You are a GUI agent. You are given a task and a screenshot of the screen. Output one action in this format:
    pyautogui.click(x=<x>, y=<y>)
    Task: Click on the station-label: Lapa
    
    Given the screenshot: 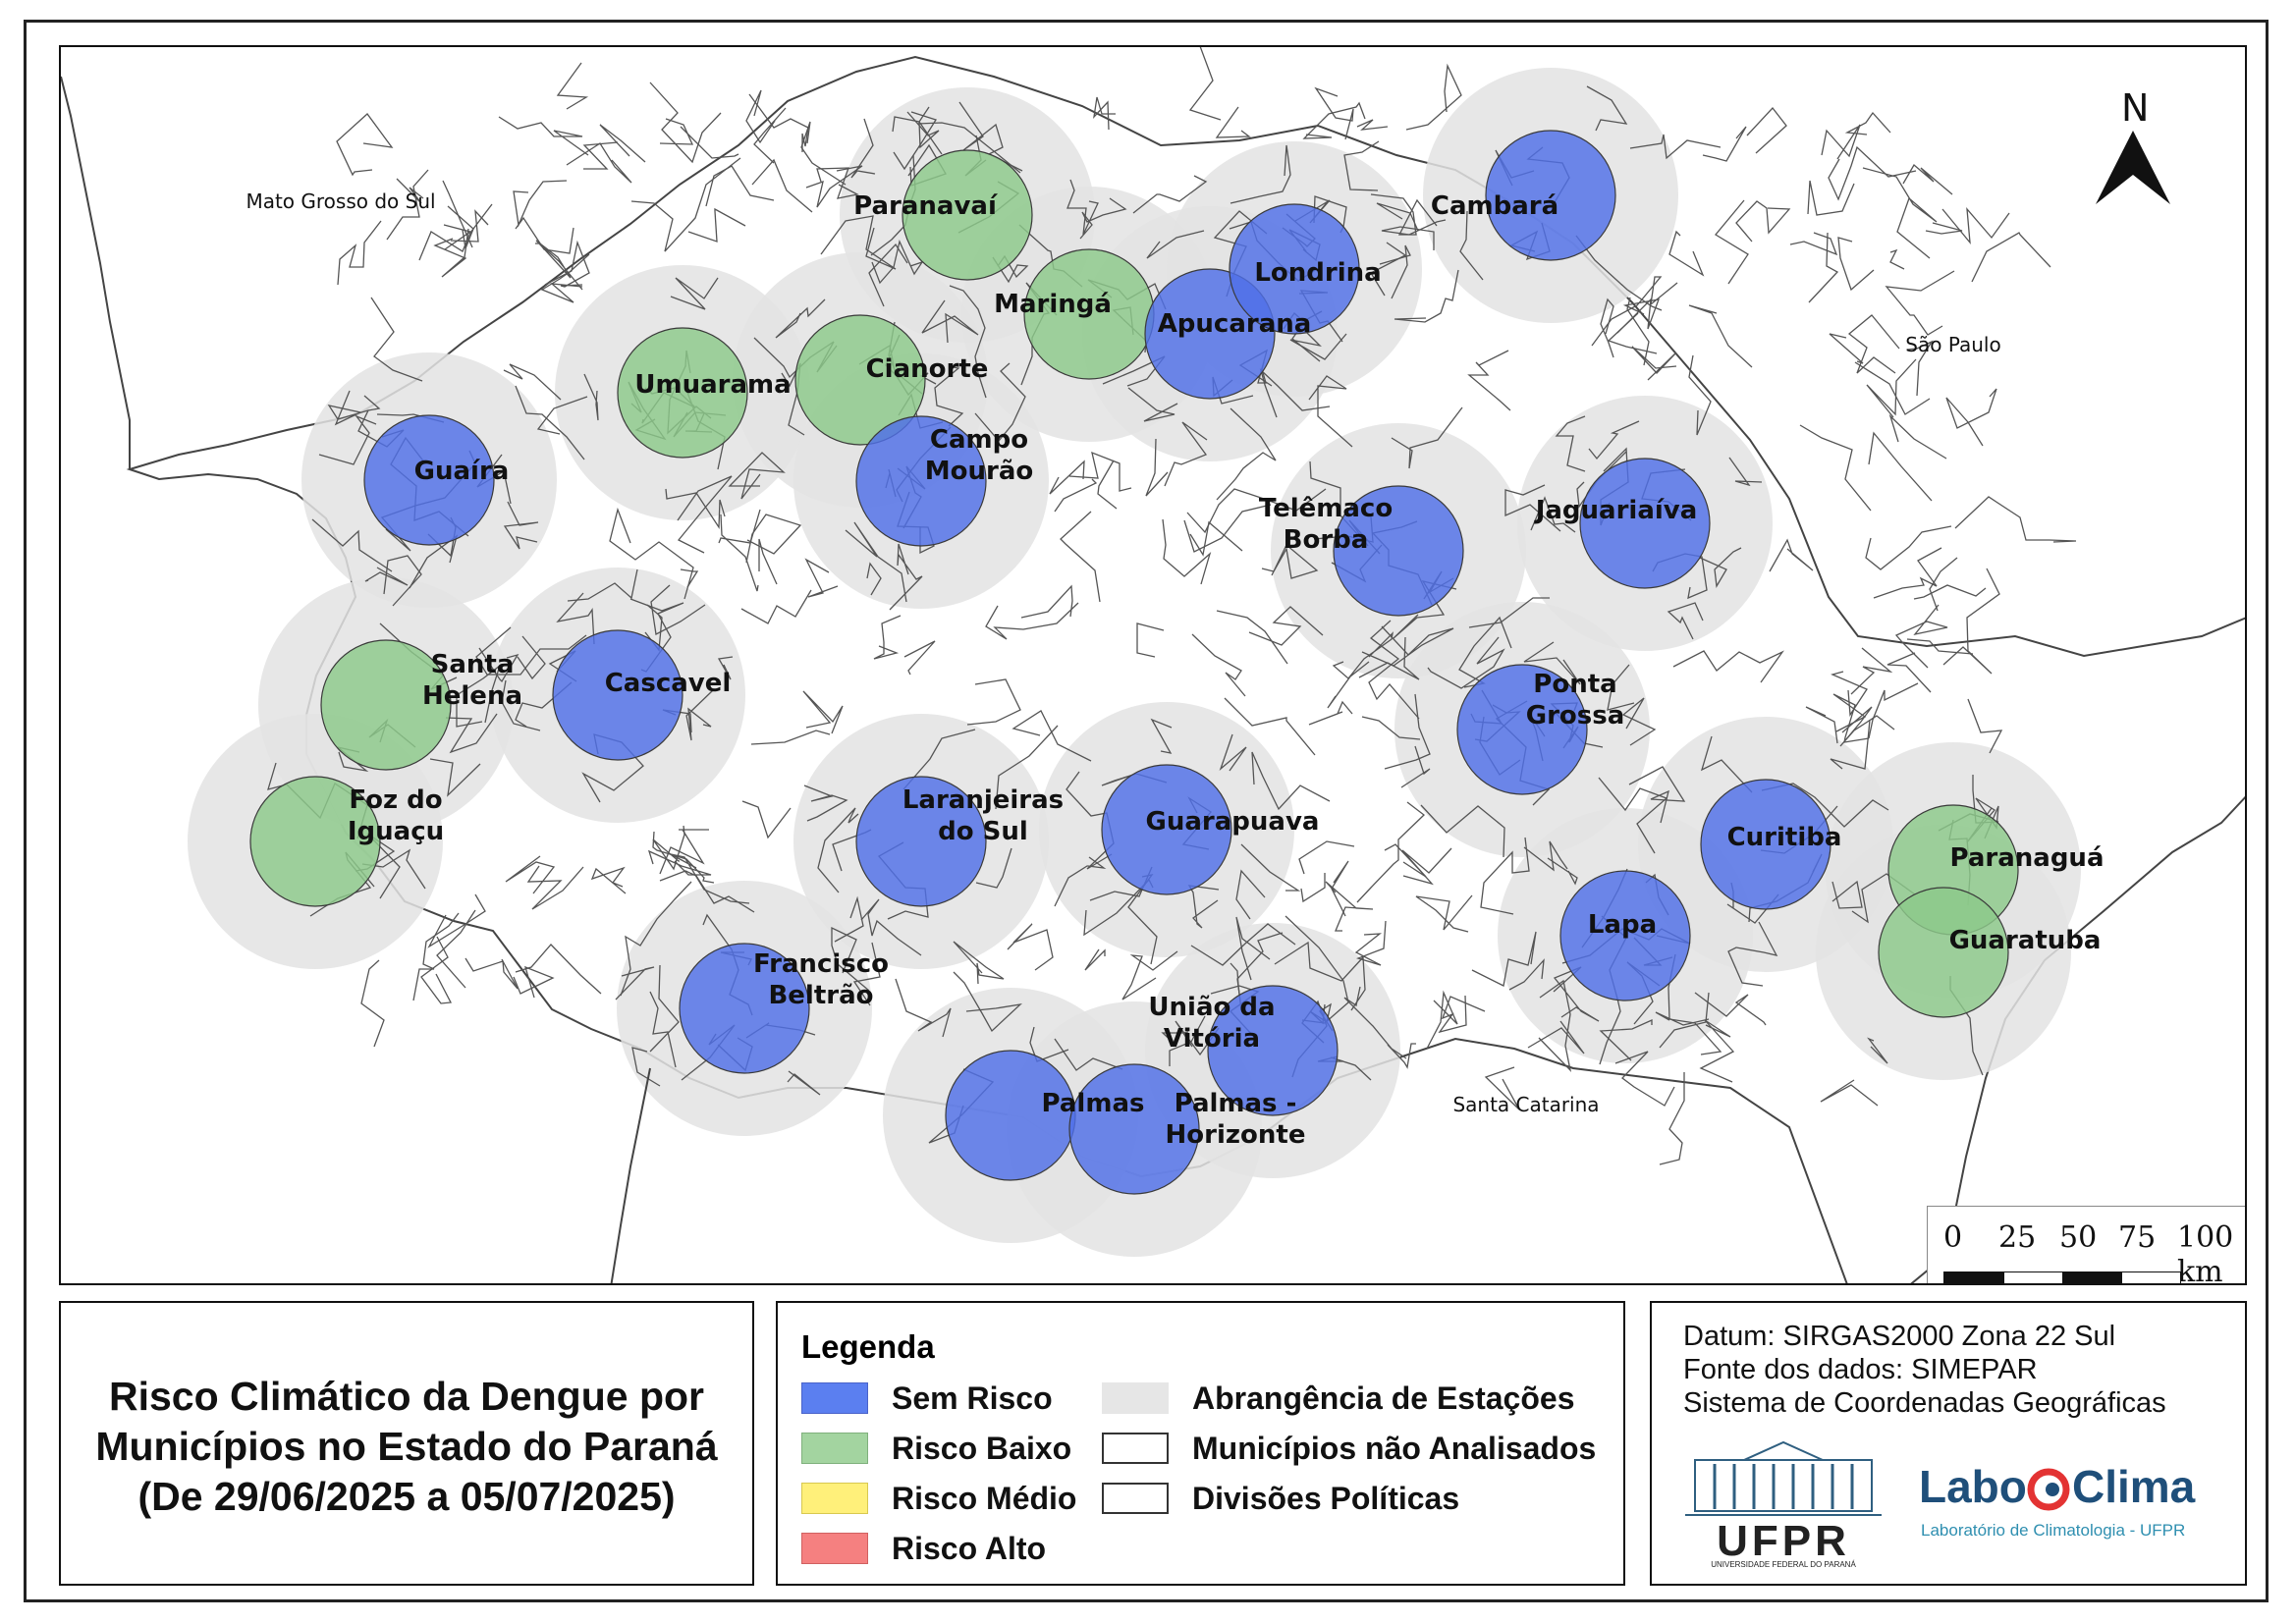 What is the action you would take?
    pyautogui.click(x=1622, y=925)
    